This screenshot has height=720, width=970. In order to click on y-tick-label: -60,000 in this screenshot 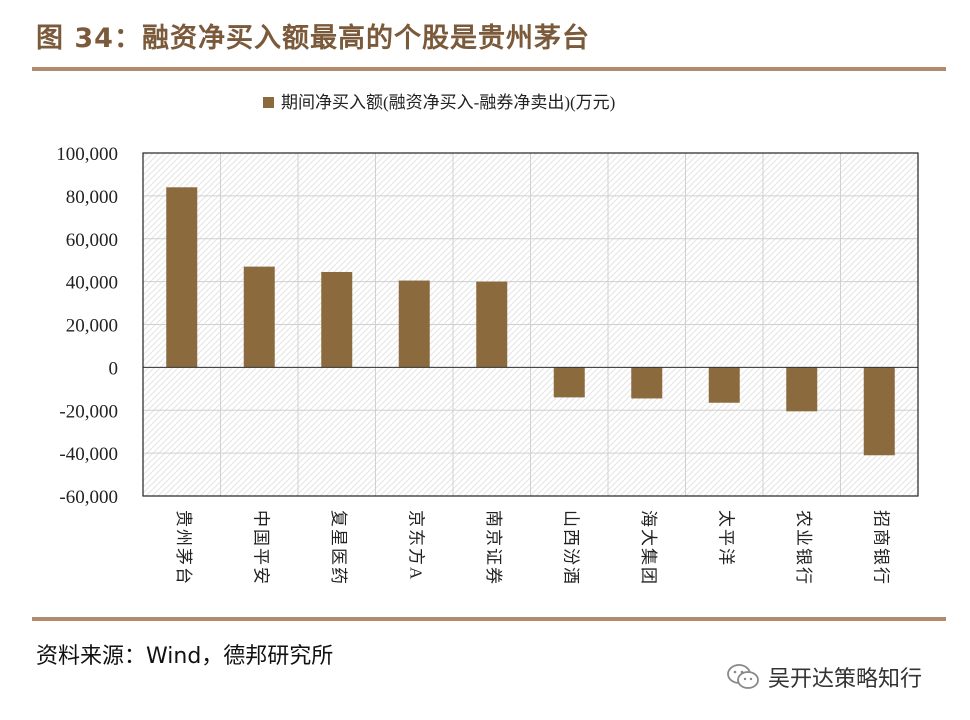, I will do `click(88, 497)`.